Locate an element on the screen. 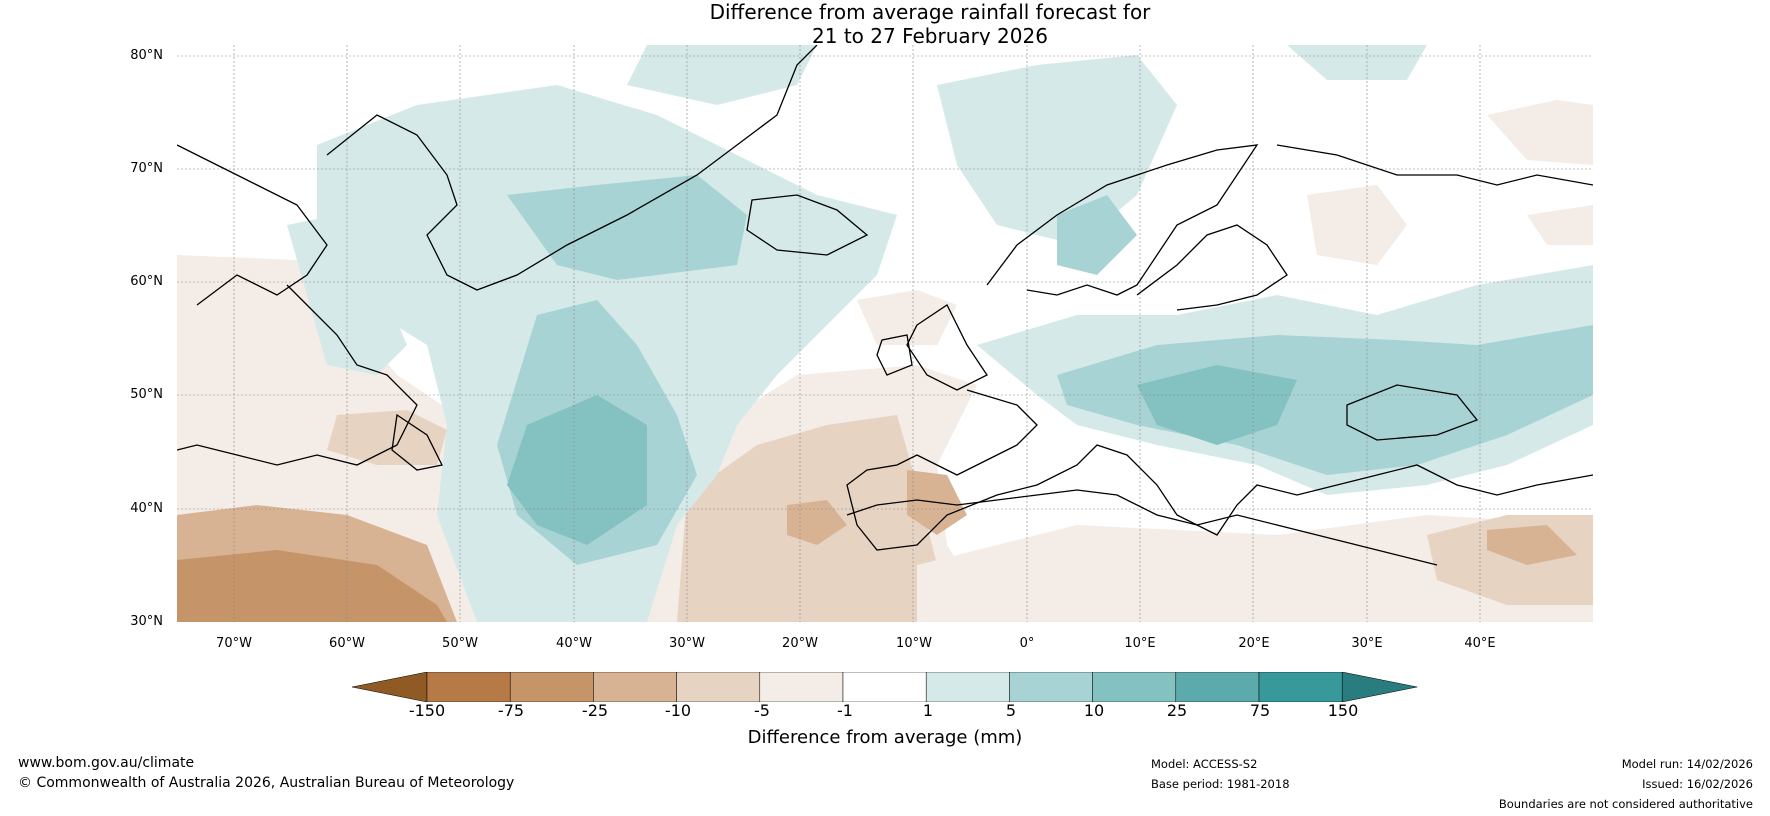 This screenshot has height=816, width=1770. russia-arctic-coast is located at coordinates (1434, 165).